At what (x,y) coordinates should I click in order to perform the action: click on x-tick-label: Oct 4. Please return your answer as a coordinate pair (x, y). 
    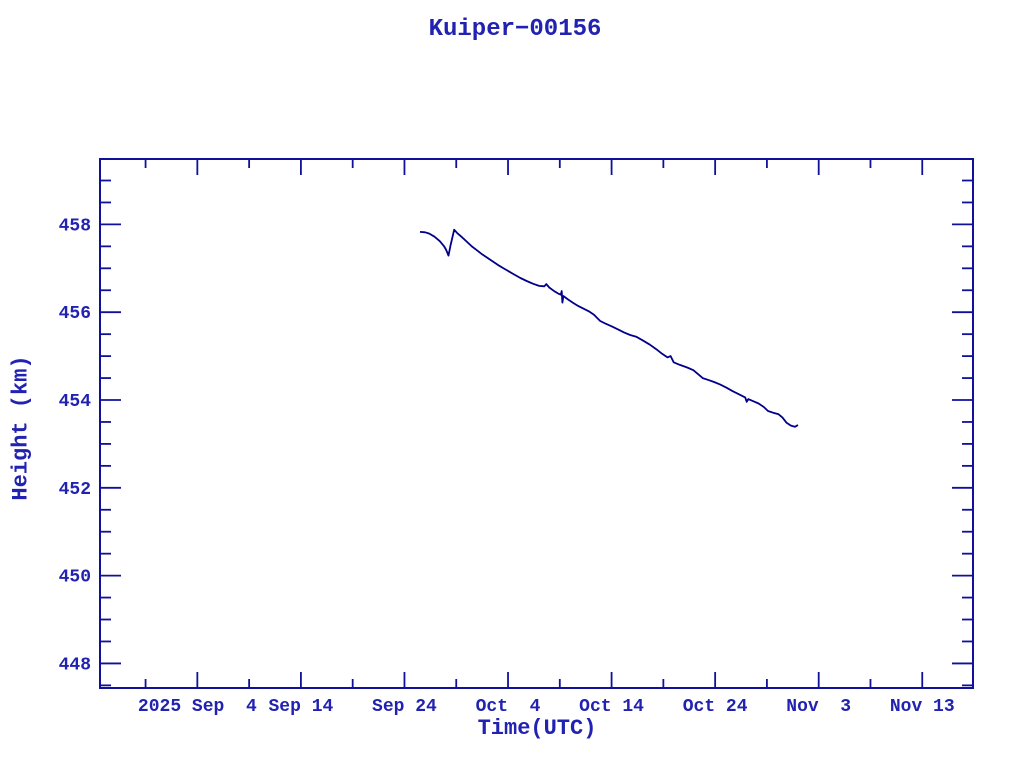
    Looking at the image, I should click on (508, 707).